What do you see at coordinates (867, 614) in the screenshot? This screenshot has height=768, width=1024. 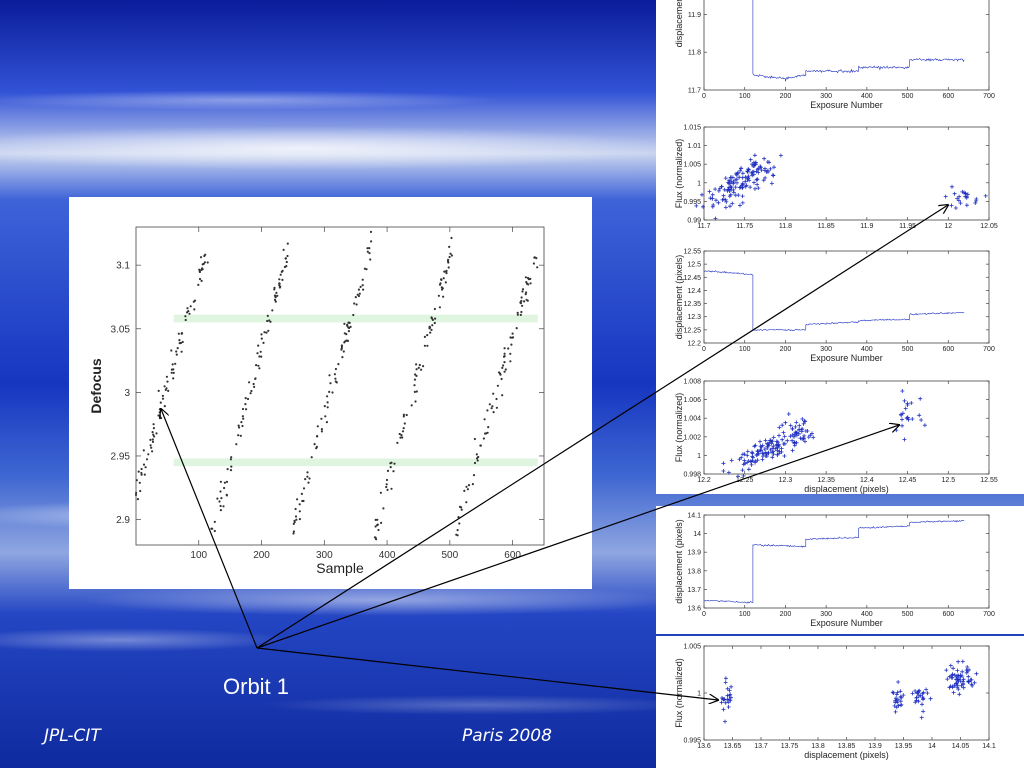 I see `x-tick-label: 400` at bounding box center [867, 614].